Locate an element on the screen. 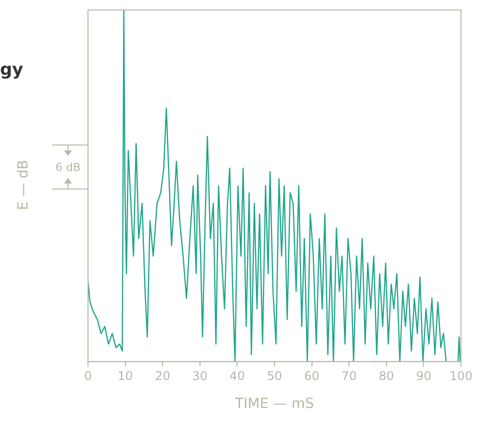  x-tick-label: 50 is located at coordinates (274, 375).